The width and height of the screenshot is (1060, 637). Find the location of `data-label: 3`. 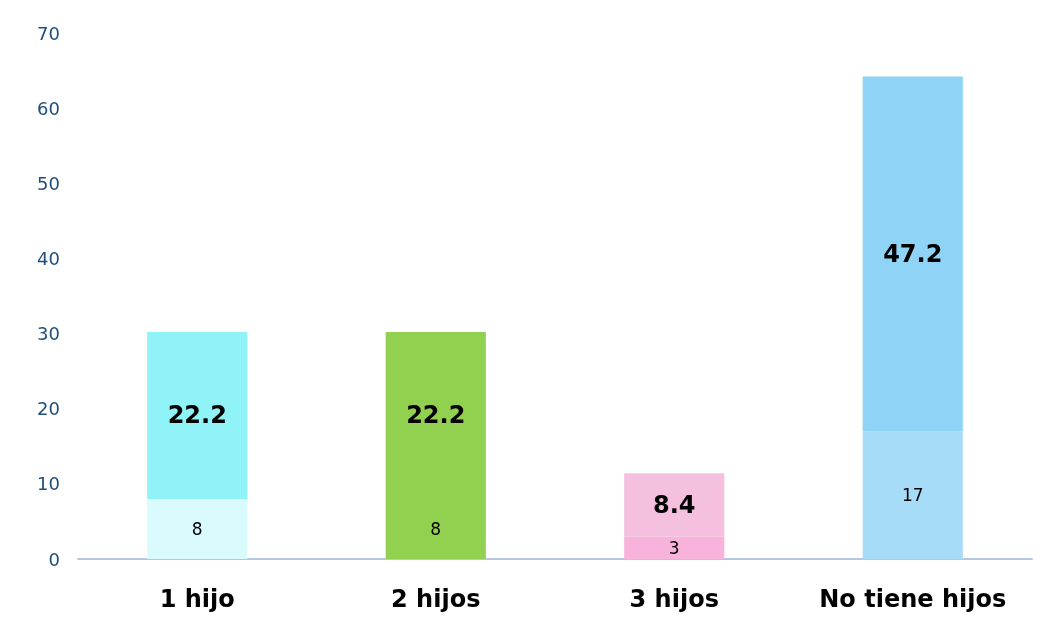

data-label: 3 is located at coordinates (674, 547).